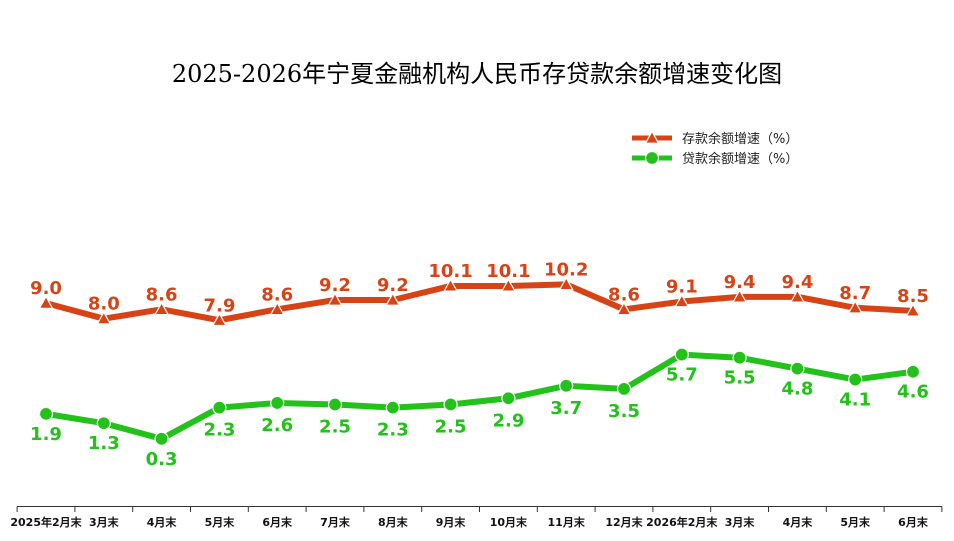 The width and height of the screenshot is (954, 541). Describe the element at coordinates (219, 305) in the screenshot. I see `data-label: 7.9` at that location.